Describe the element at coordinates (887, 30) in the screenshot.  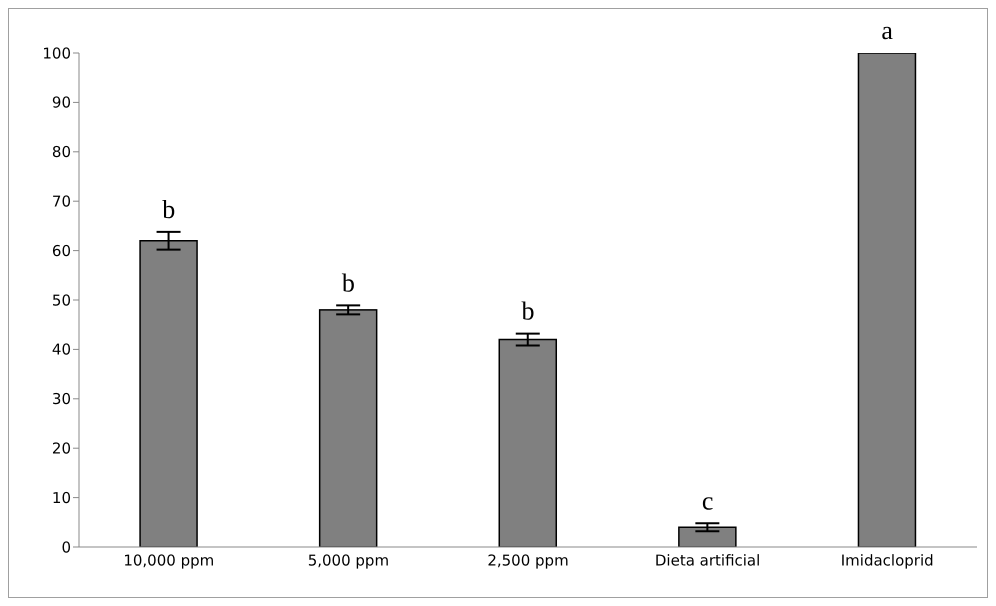
I see `annotation: a` at that location.